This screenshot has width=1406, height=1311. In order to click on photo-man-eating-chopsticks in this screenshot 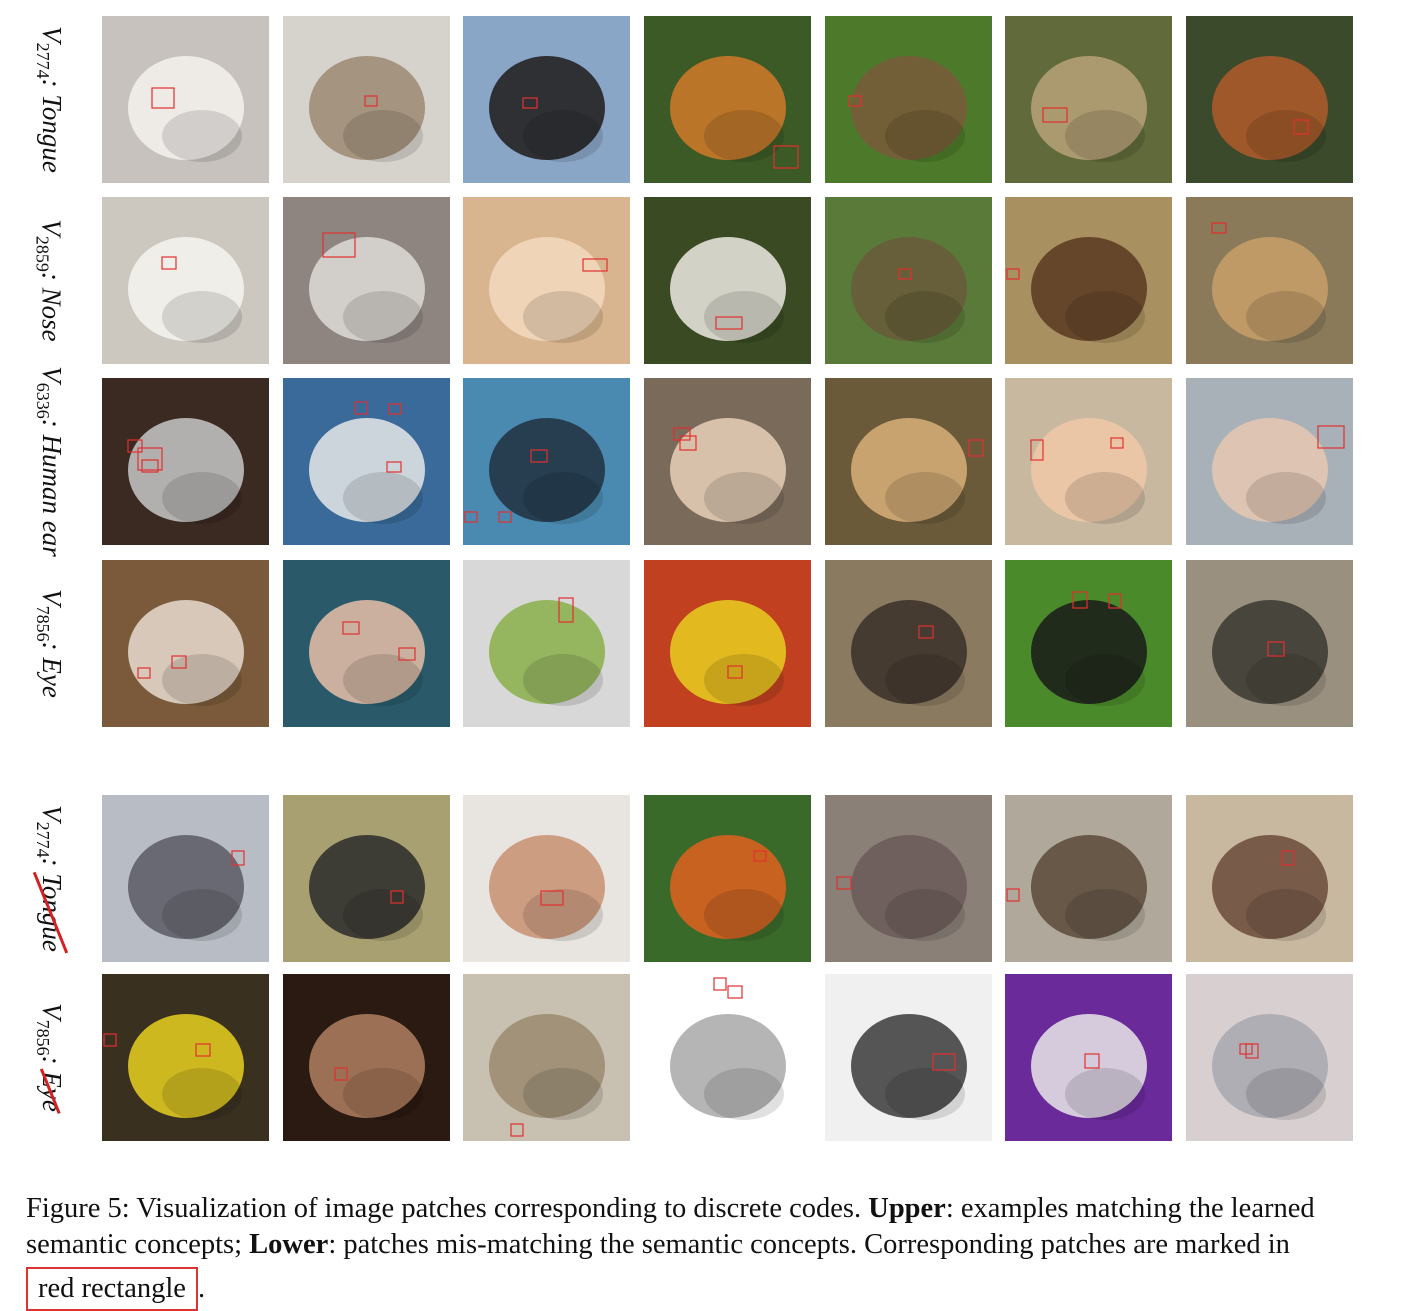, I will do `click(727, 461)`.